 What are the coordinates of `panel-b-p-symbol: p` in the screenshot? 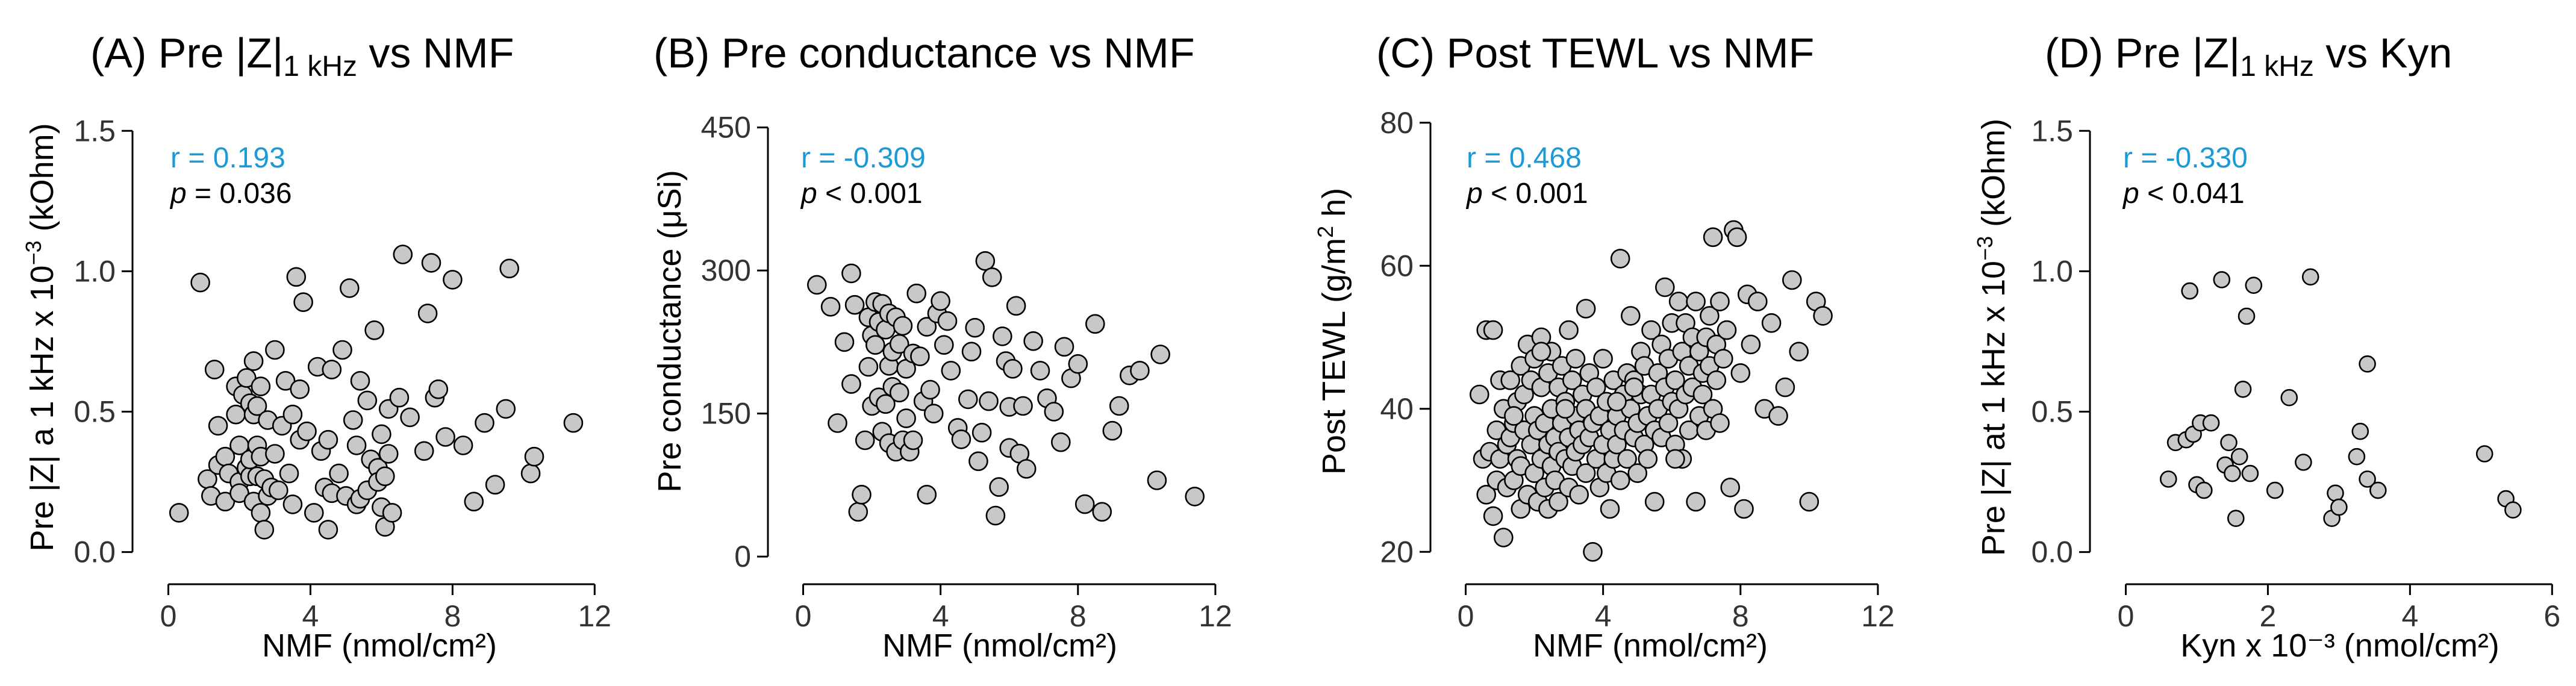 It's located at (808, 194).